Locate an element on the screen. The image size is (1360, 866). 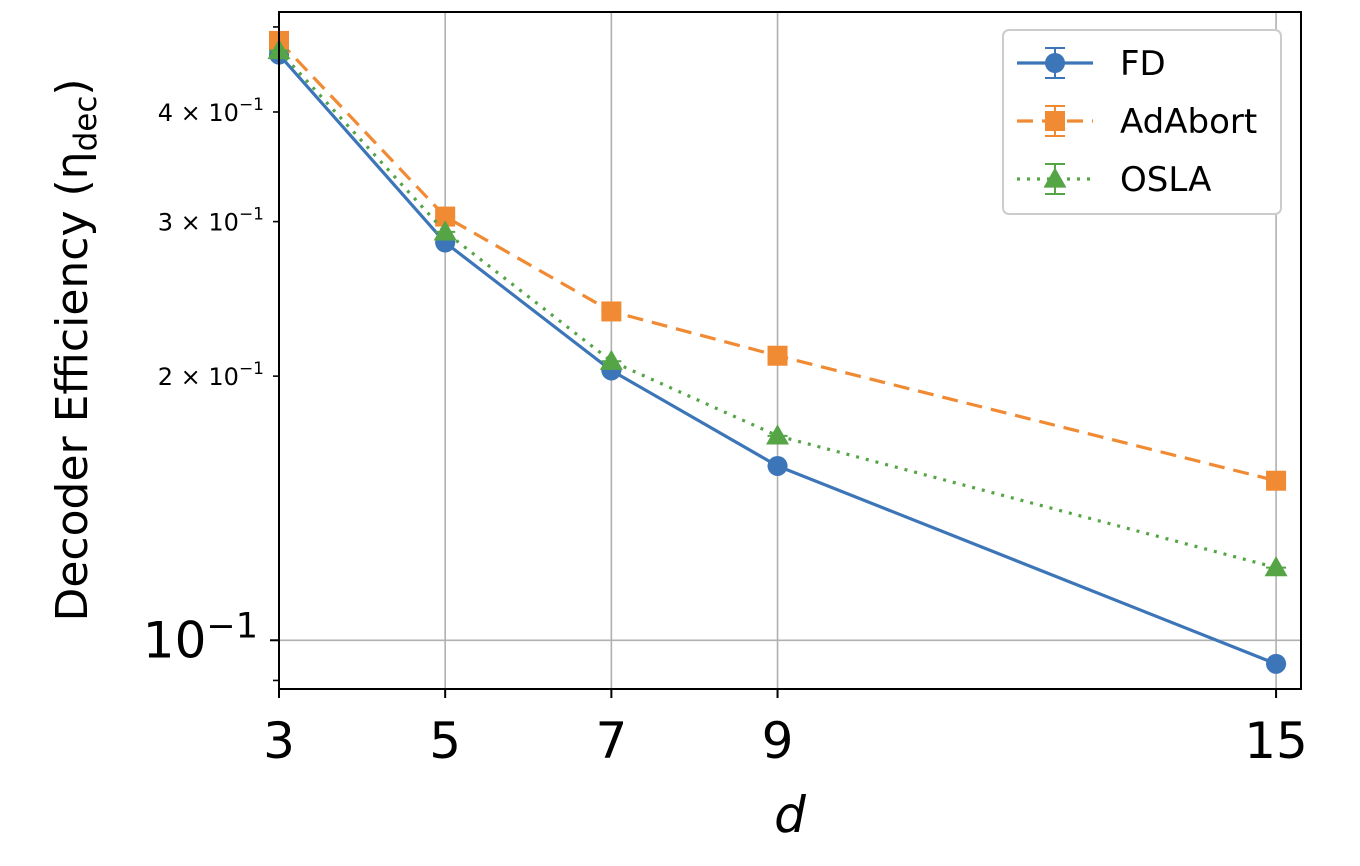
y-tick-label: 4 × 10⁻¹ is located at coordinates (211, 111).